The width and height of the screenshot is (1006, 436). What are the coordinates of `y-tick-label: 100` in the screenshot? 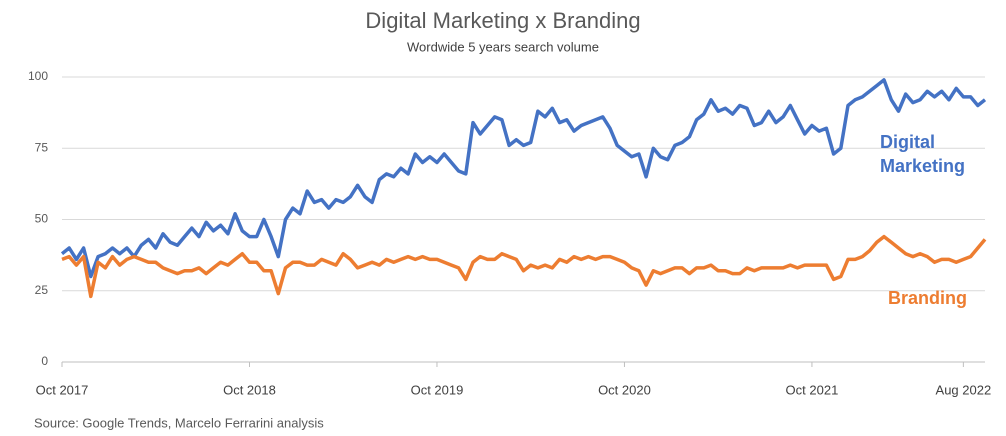 It's located at (38, 76).